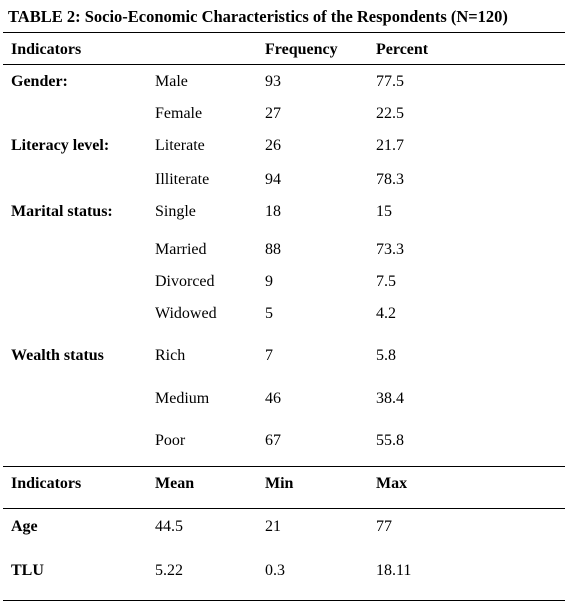 The image size is (568, 610). What do you see at coordinates (386, 281) in the screenshot?
I see `percent-cell: 7.5` at bounding box center [386, 281].